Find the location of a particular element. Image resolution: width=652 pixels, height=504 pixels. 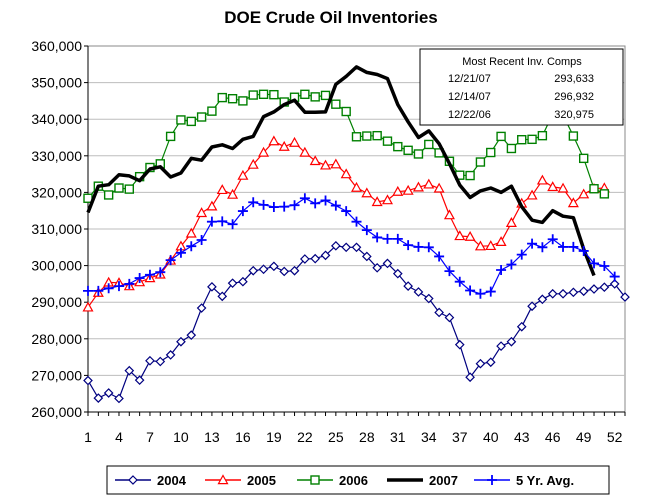

x-tick-label: 19 is located at coordinates (274, 437).